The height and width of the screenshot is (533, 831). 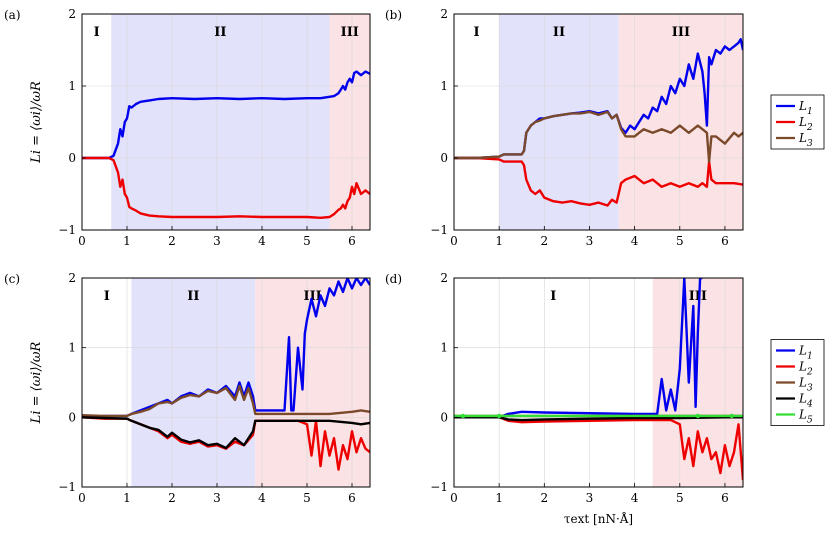 I want to click on legend-label: L4, so click(x=805, y=401).